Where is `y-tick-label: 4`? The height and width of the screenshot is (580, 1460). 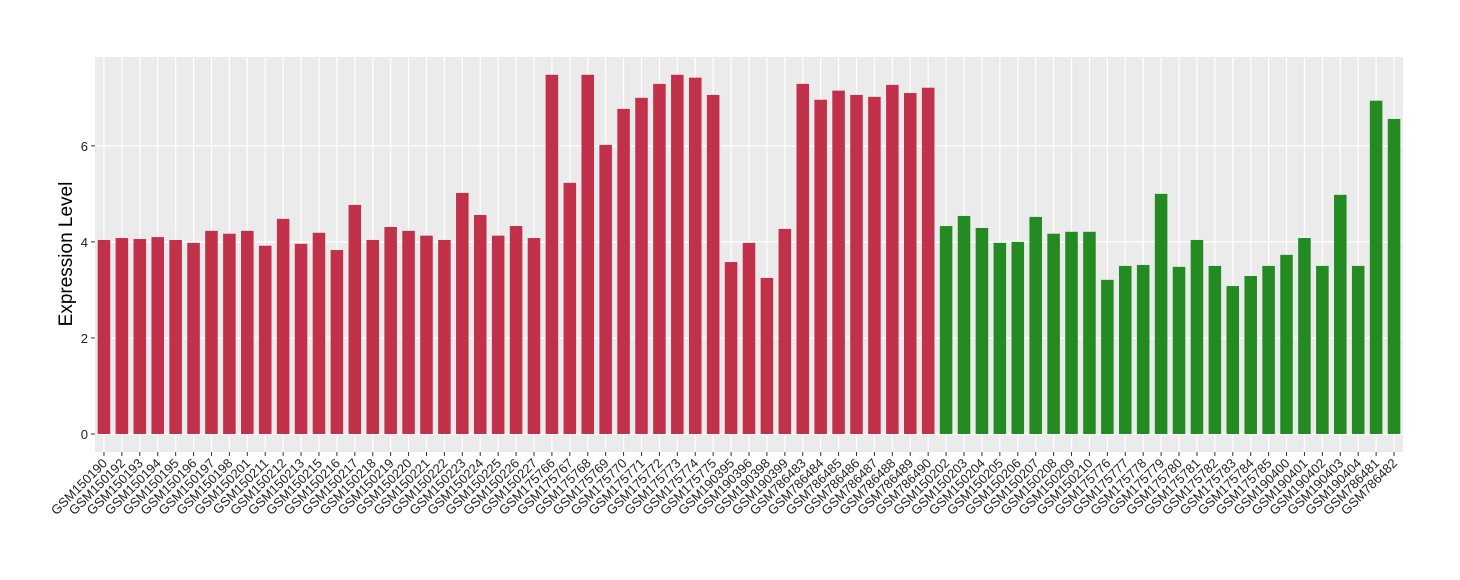
y-tick-label: 4 is located at coordinates (84, 242).